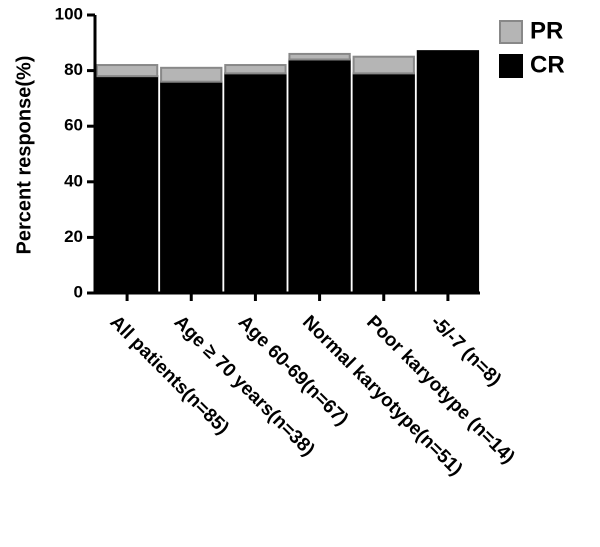 The height and width of the screenshot is (547, 600). Describe the element at coordinates (24, 155) in the screenshot. I see `y-axis-label: Percent response(%)` at that location.